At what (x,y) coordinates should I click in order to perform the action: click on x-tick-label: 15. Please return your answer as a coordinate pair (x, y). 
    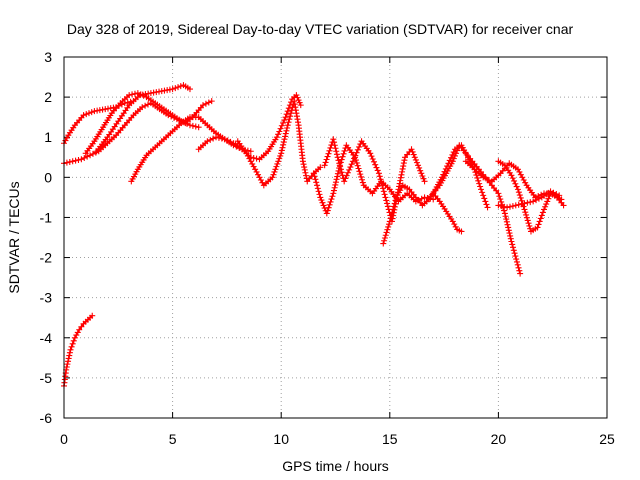
    Looking at the image, I should click on (390, 439).